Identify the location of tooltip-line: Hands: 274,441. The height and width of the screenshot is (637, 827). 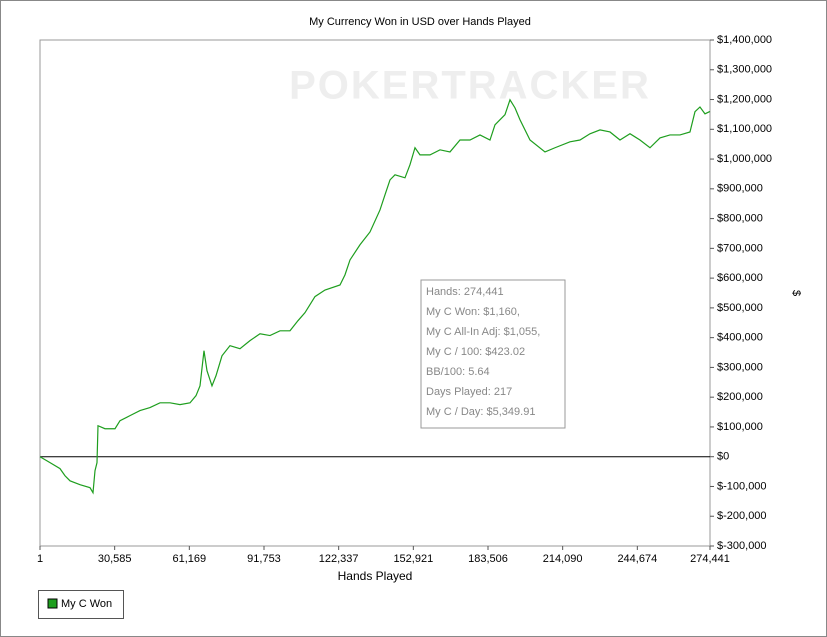
(465, 292).